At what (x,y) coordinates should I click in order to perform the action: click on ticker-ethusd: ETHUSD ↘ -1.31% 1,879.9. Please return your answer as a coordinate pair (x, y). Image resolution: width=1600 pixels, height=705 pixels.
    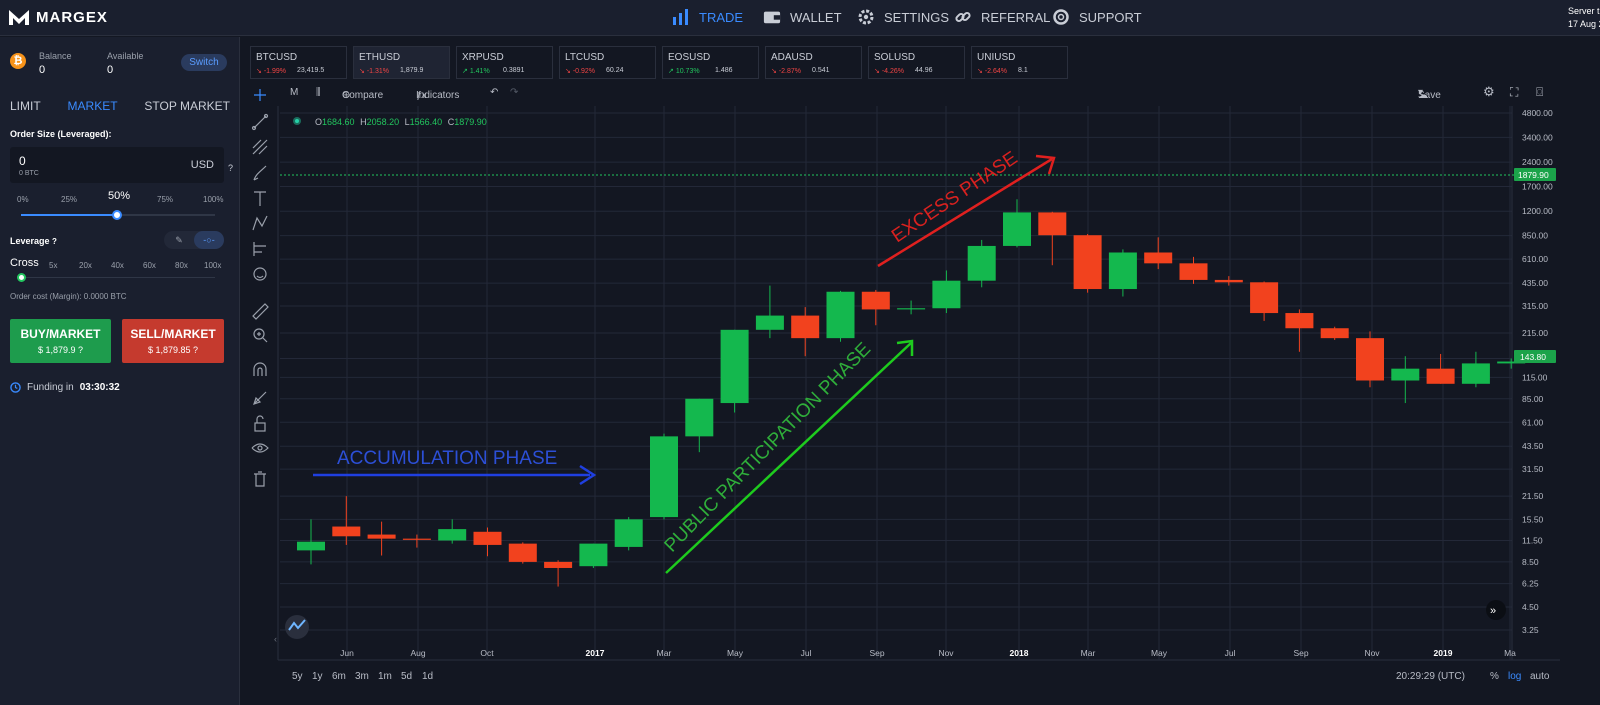
    Looking at the image, I should click on (401, 62).